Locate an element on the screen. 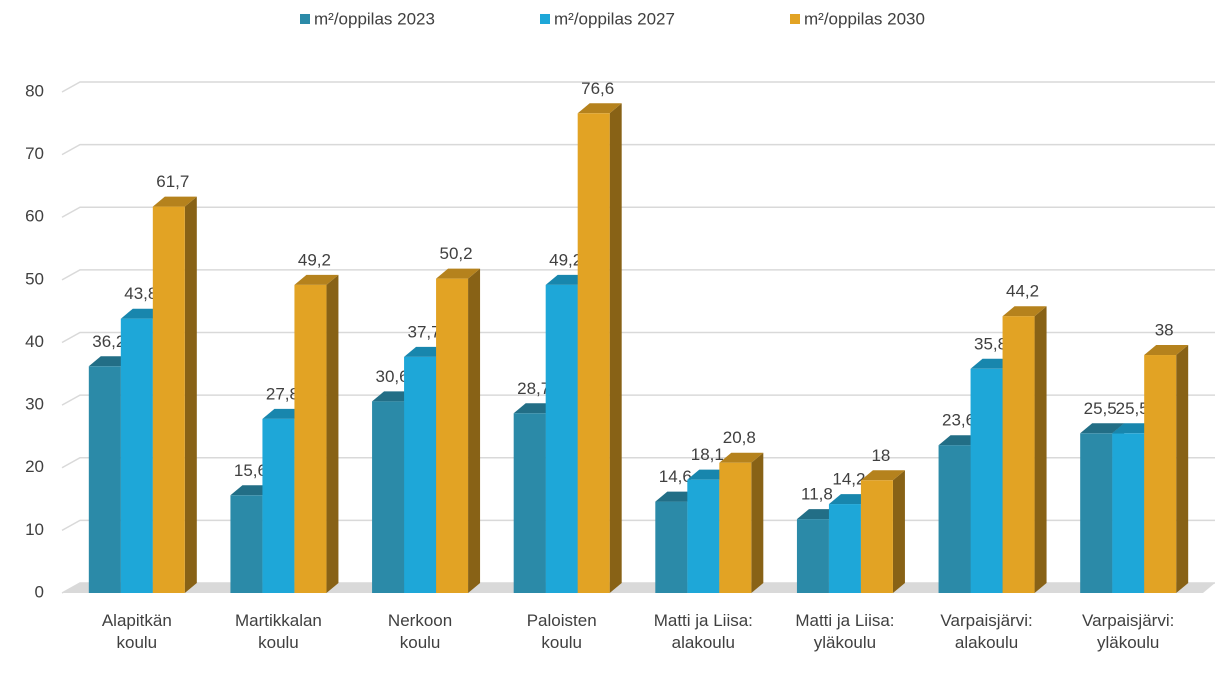  x-tick-label: Varpaisjärvi: yläkoulu is located at coordinates (1128, 631).